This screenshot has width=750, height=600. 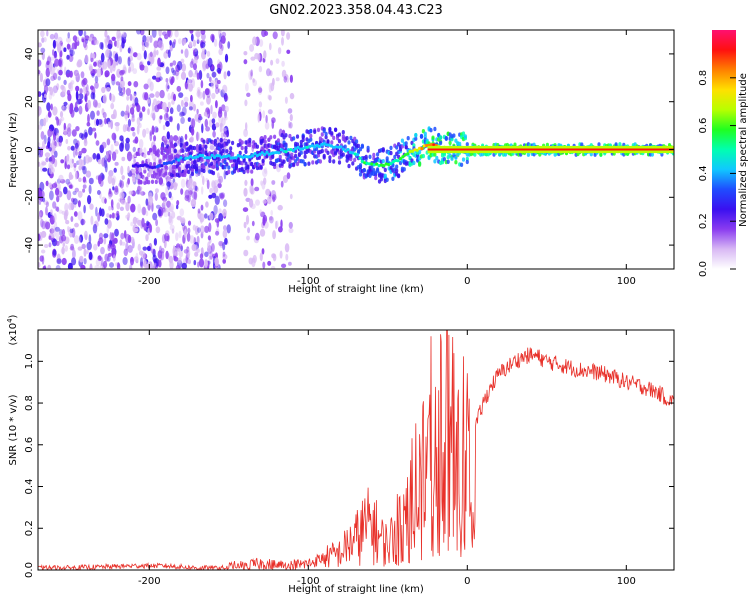 What do you see at coordinates (29, 101) in the screenshot?
I see `spectrogram-y-tick-label: 20` at bounding box center [29, 101].